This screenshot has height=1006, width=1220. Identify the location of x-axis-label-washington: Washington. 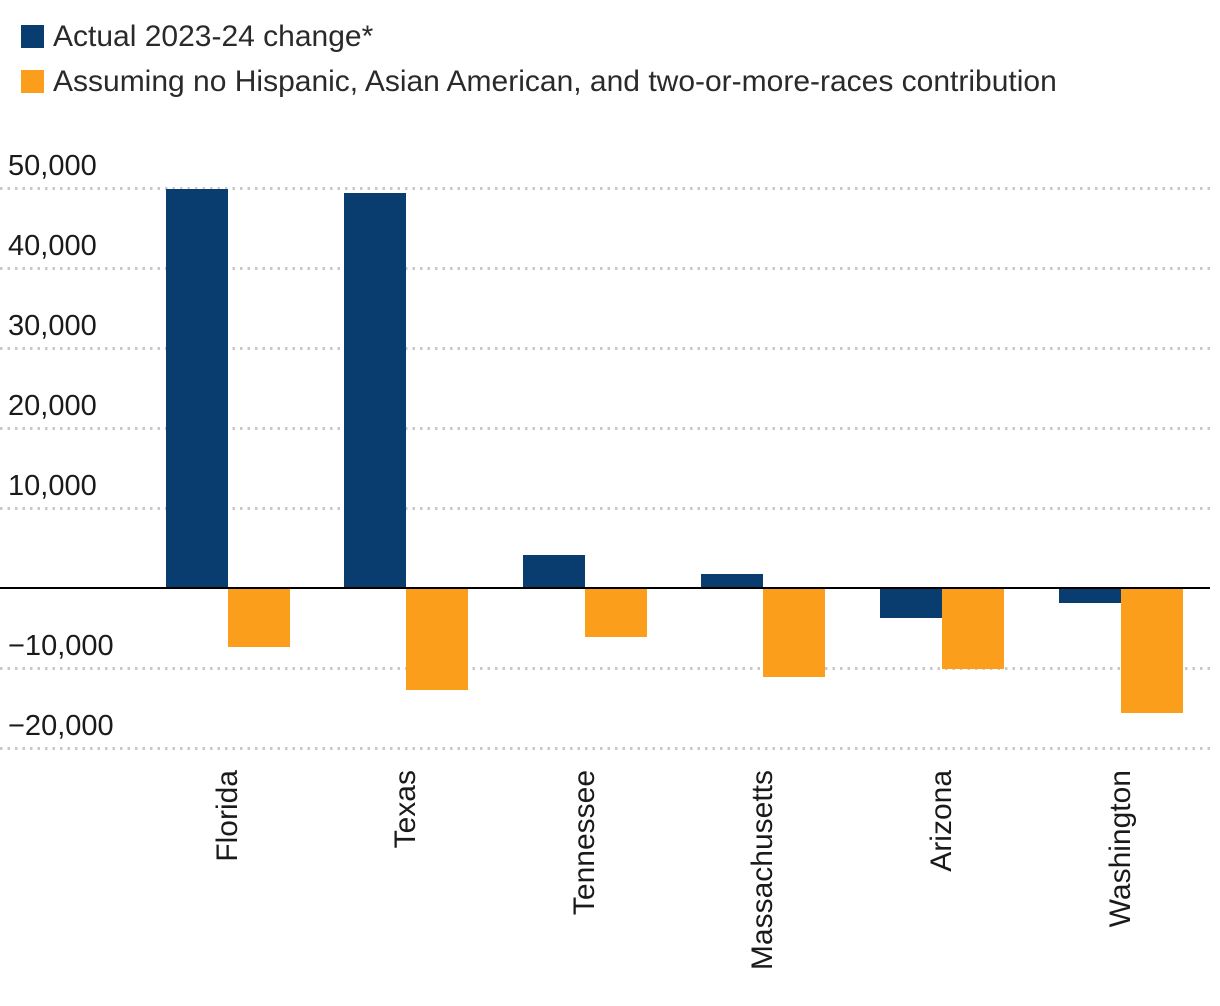
(1120, 849).